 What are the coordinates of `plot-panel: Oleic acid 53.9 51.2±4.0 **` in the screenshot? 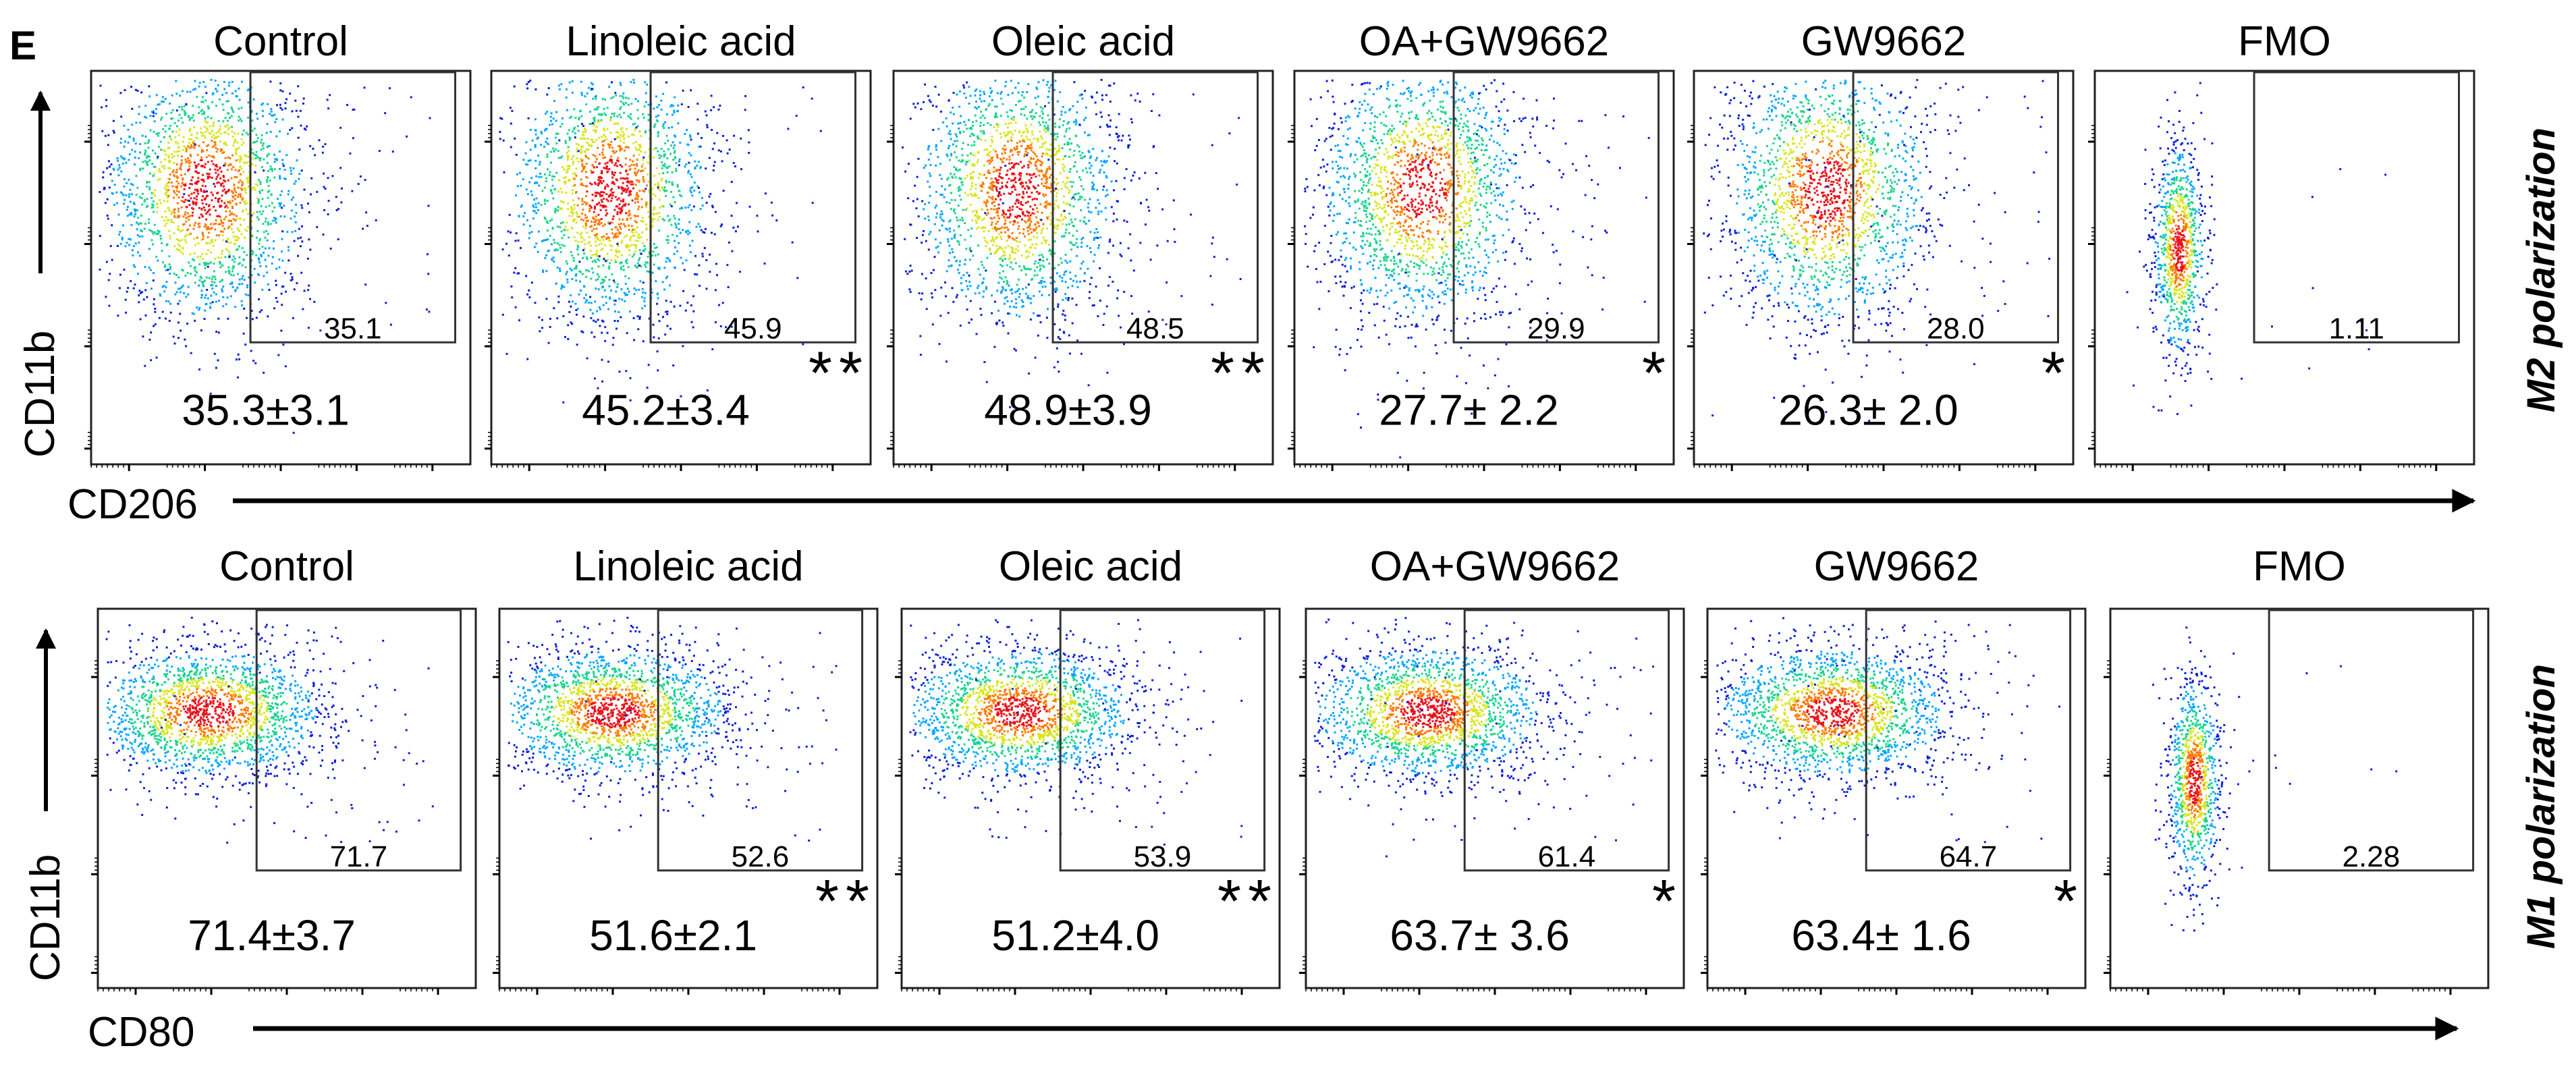 It's located at (1088, 769).